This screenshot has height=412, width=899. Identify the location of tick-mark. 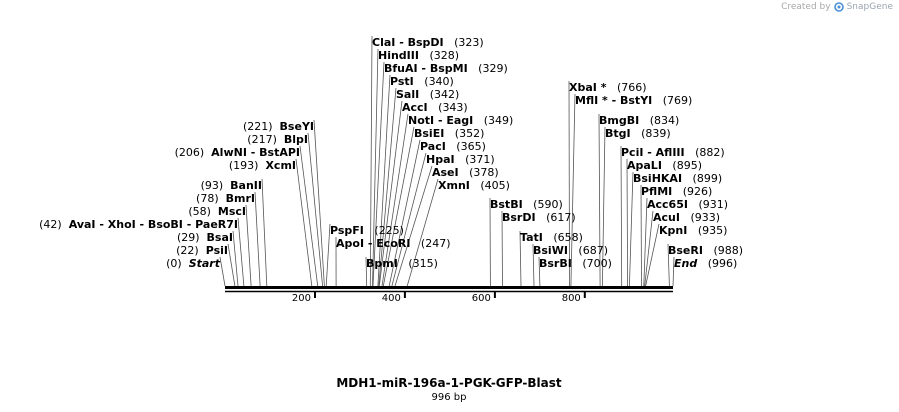
(315, 295).